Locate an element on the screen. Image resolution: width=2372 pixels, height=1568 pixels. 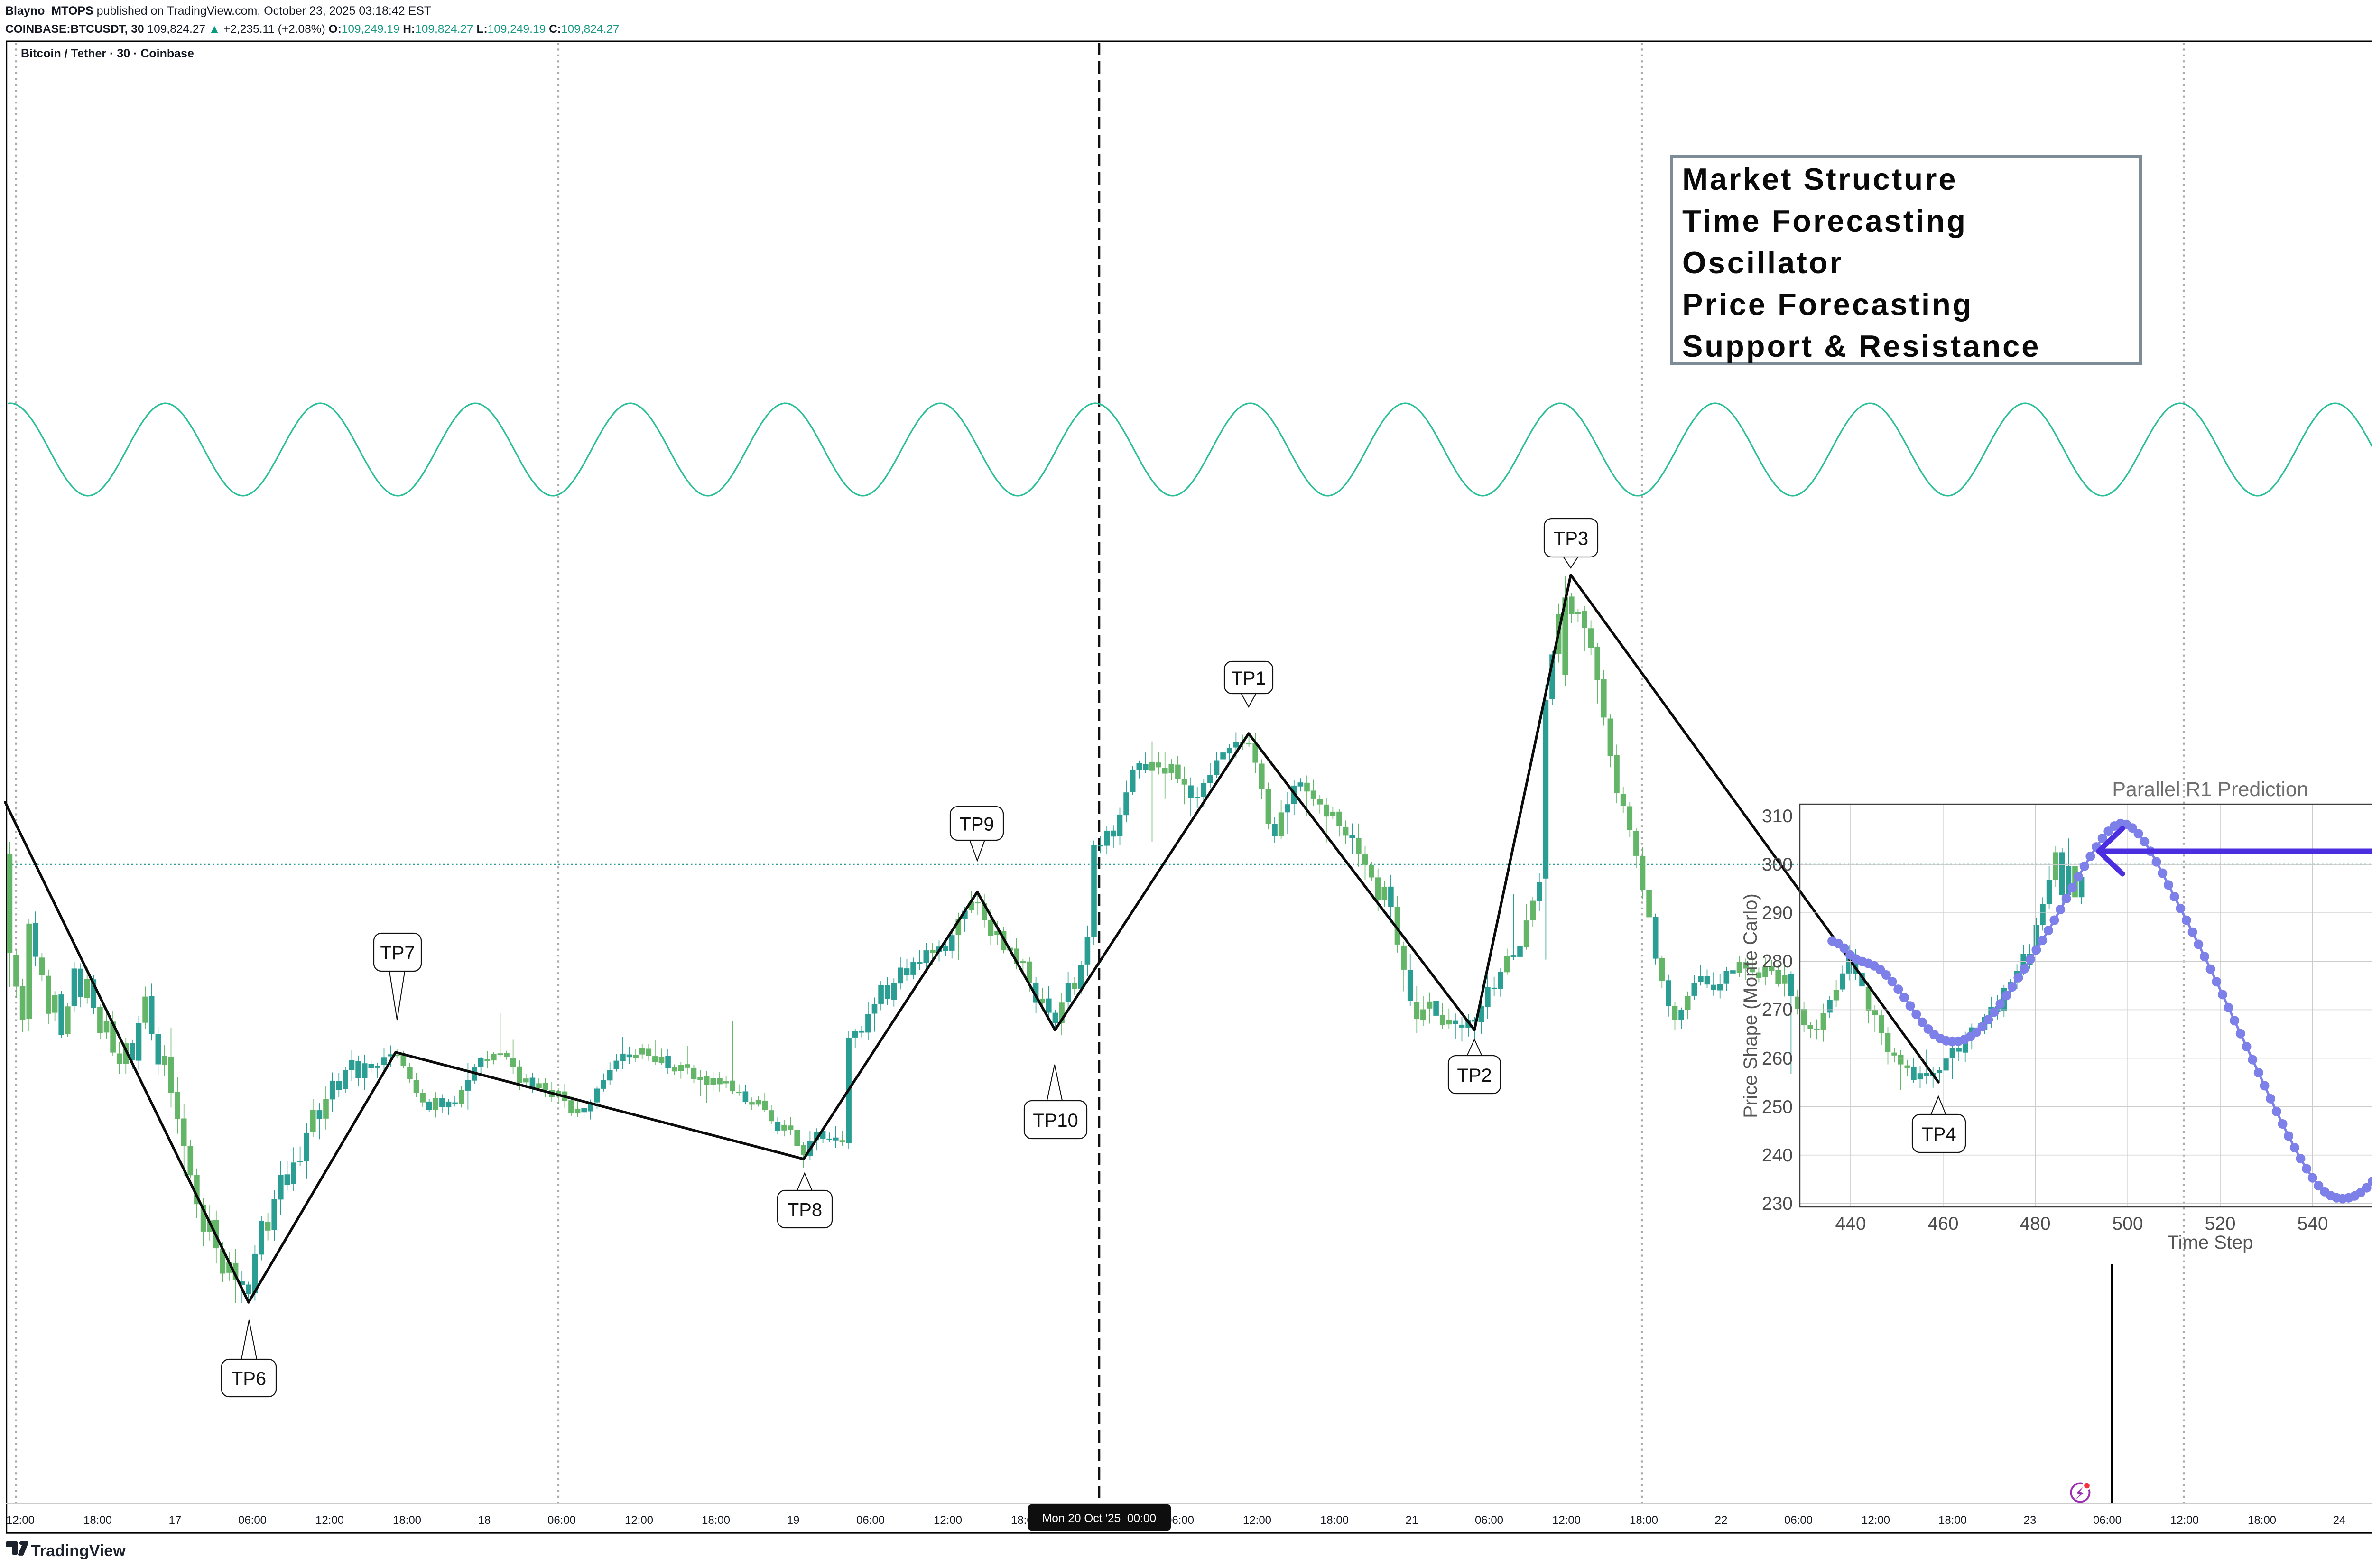
svg-text: Time Forecasting is located at coordinates (1824, 221).